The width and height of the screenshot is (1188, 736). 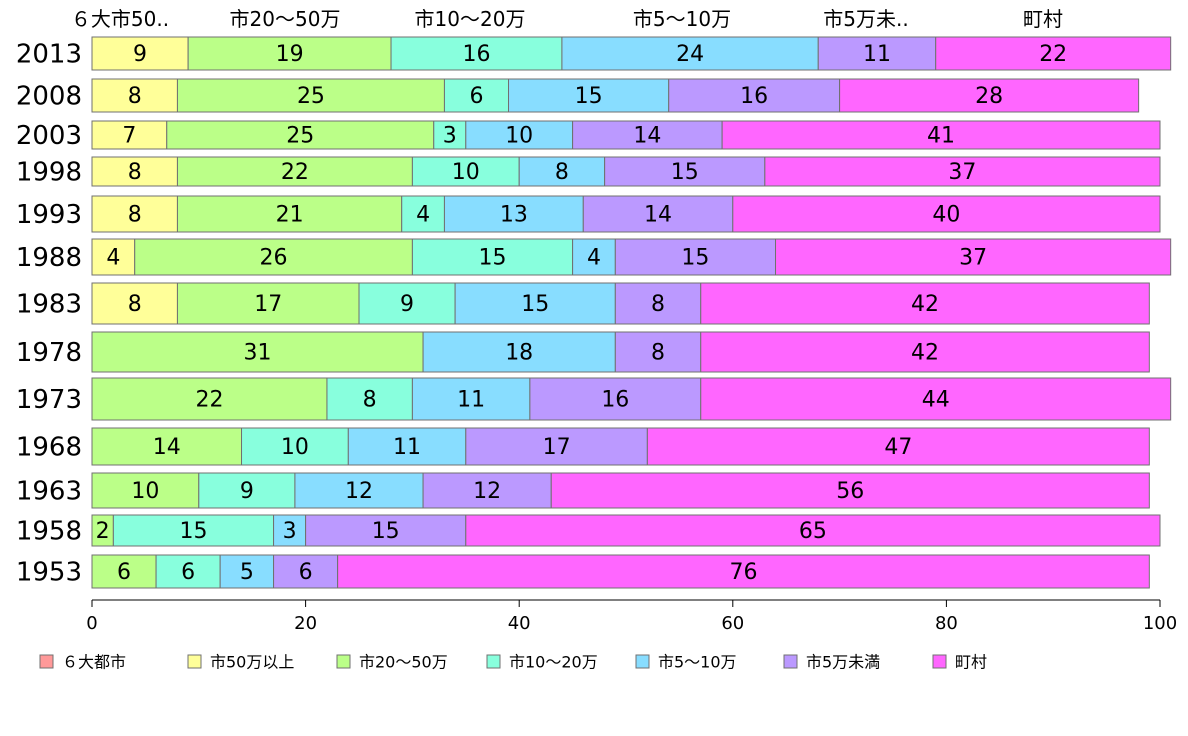 What do you see at coordinates (49, 136) in the screenshot?
I see `year-label: 2003` at bounding box center [49, 136].